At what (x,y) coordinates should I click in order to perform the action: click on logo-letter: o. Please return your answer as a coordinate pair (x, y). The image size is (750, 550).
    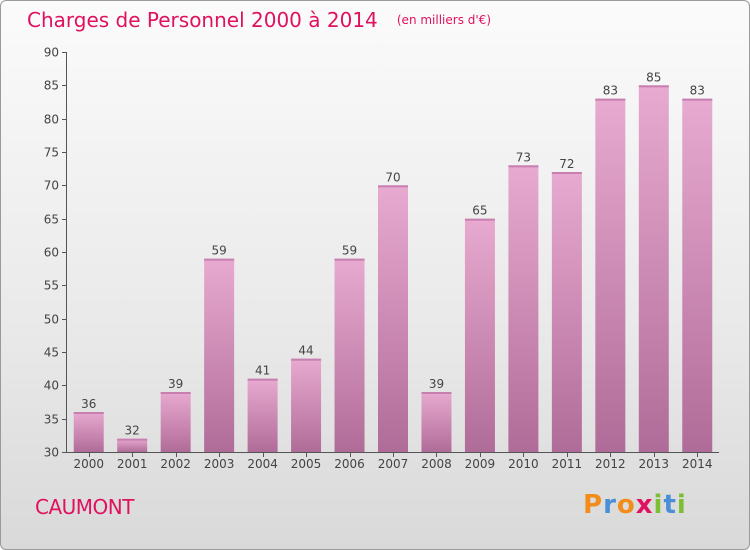
    Looking at the image, I should click on (626, 505).